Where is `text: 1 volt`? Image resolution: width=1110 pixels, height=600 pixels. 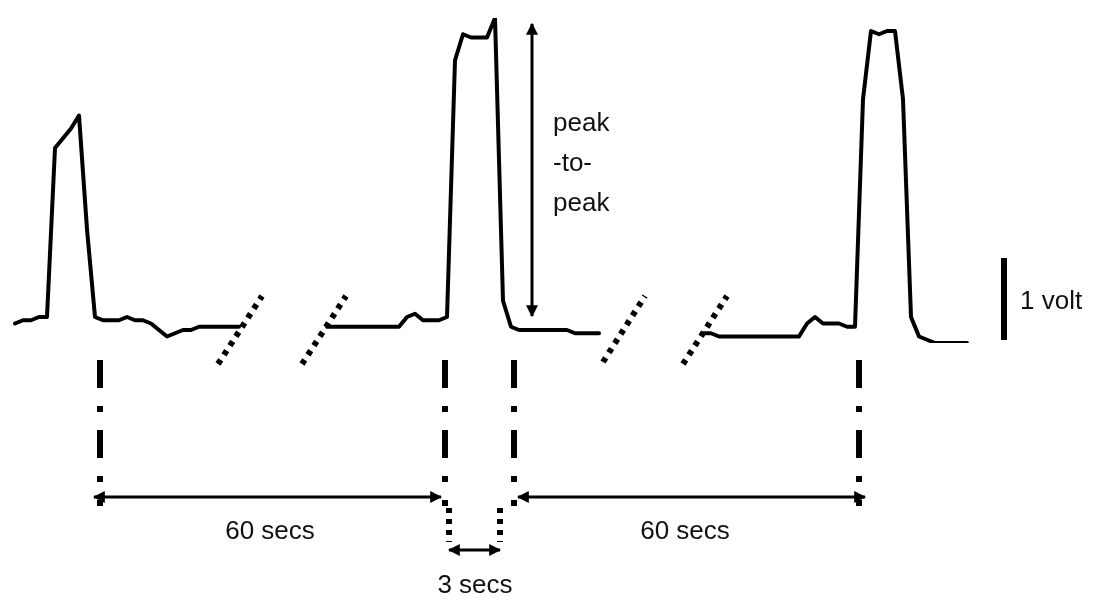
text: 1 volt is located at coordinates (1051, 300).